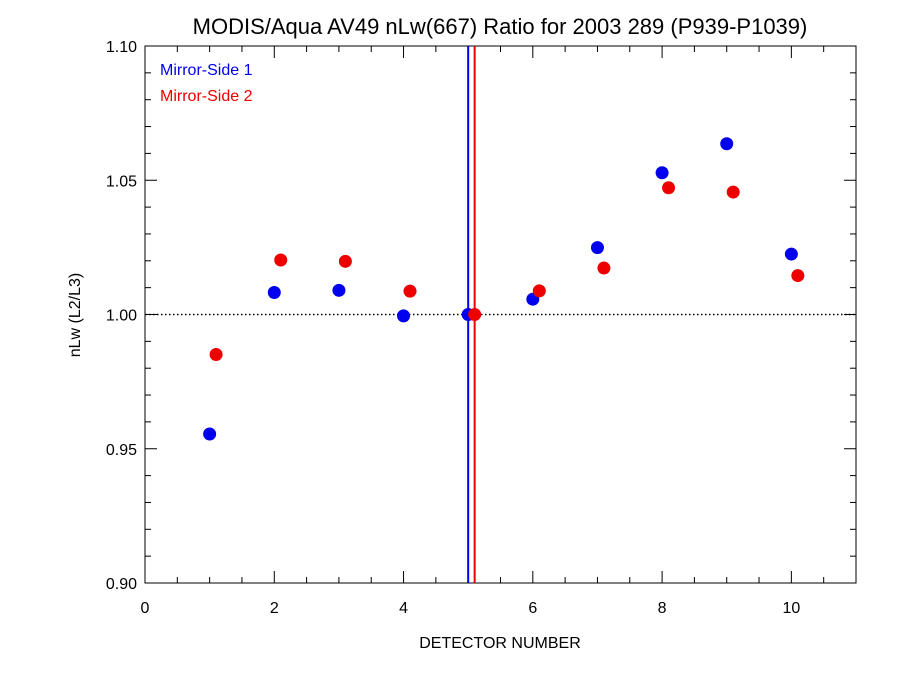  What do you see at coordinates (532, 608) in the screenshot?
I see `x-tick-label: 6` at bounding box center [532, 608].